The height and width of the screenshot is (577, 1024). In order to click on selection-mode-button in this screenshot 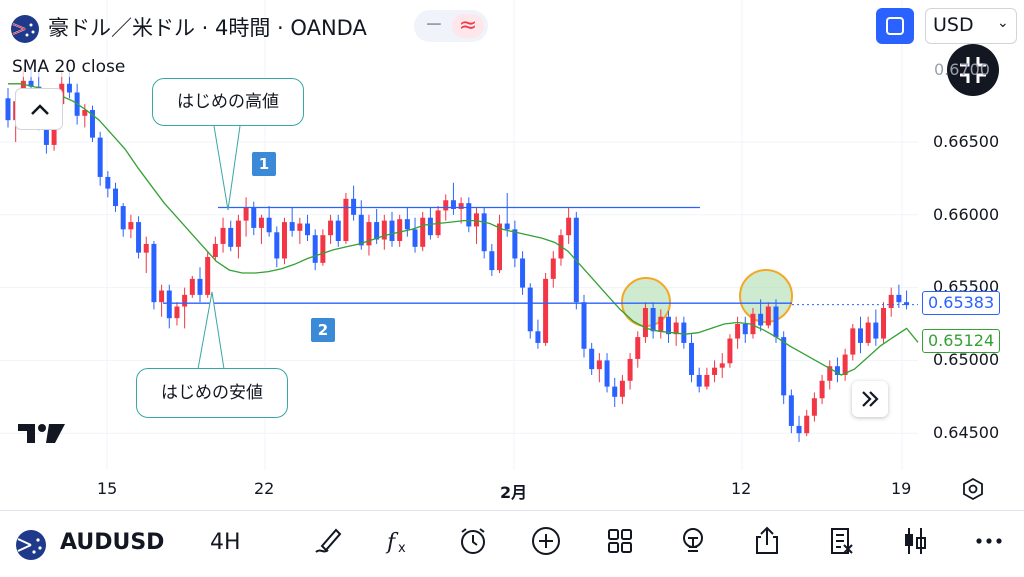, I will do `click(895, 26)`.